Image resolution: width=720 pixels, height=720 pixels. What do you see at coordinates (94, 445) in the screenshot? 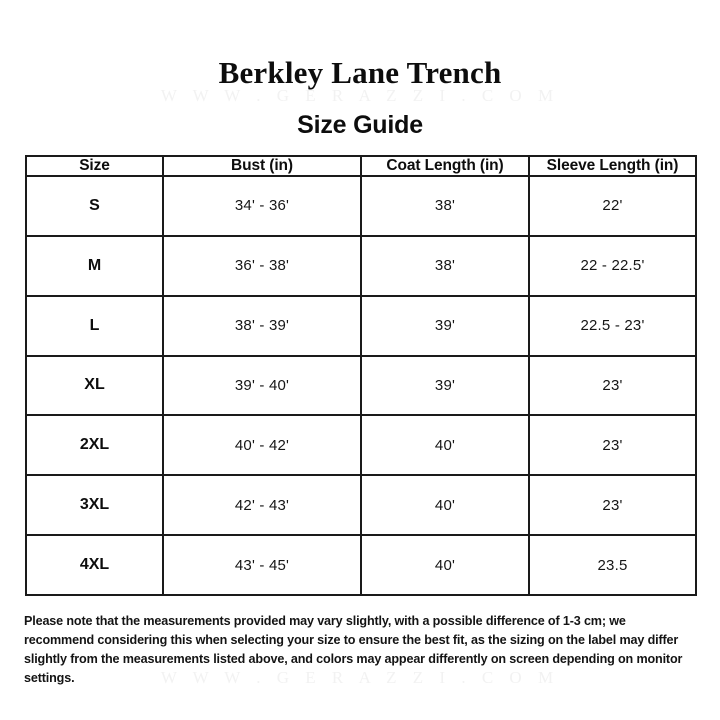
I see `cell-size: 2XL` at bounding box center [94, 445].